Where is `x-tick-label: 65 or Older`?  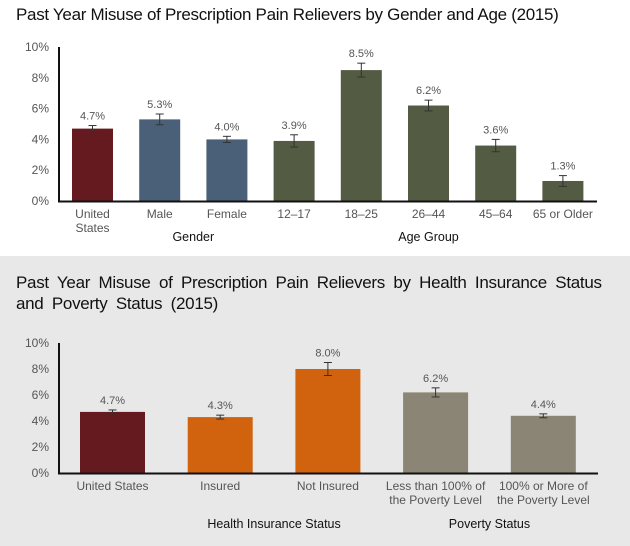 x-tick-label: 65 or Older is located at coordinates (563, 214).